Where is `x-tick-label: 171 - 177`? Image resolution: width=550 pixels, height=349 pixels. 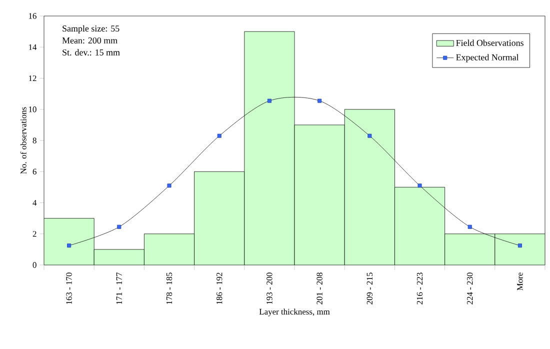
x-tick-label: 171 - 177 is located at coordinates (119, 288).